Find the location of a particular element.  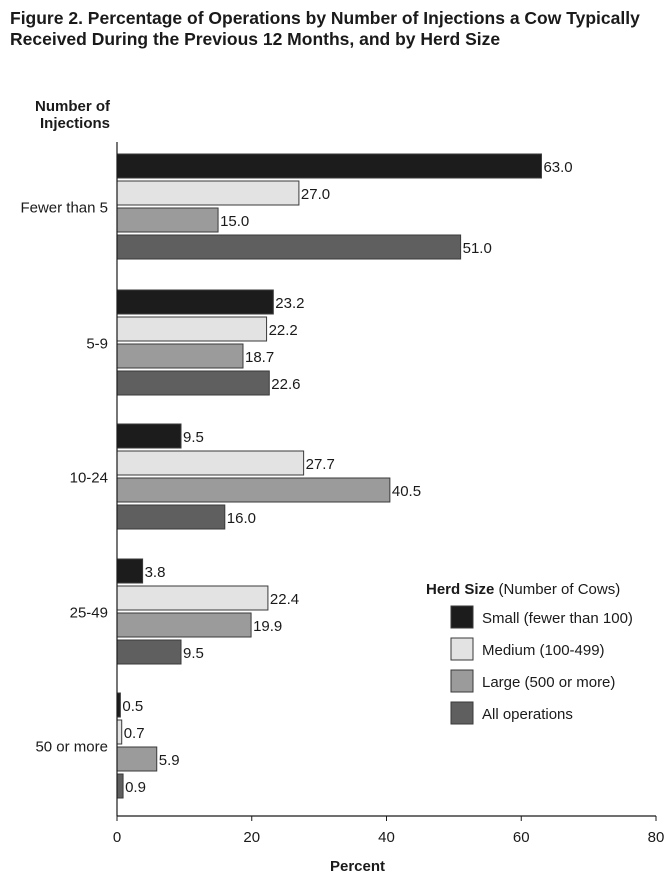

category-label: Fewer than 5 is located at coordinates (64, 208).